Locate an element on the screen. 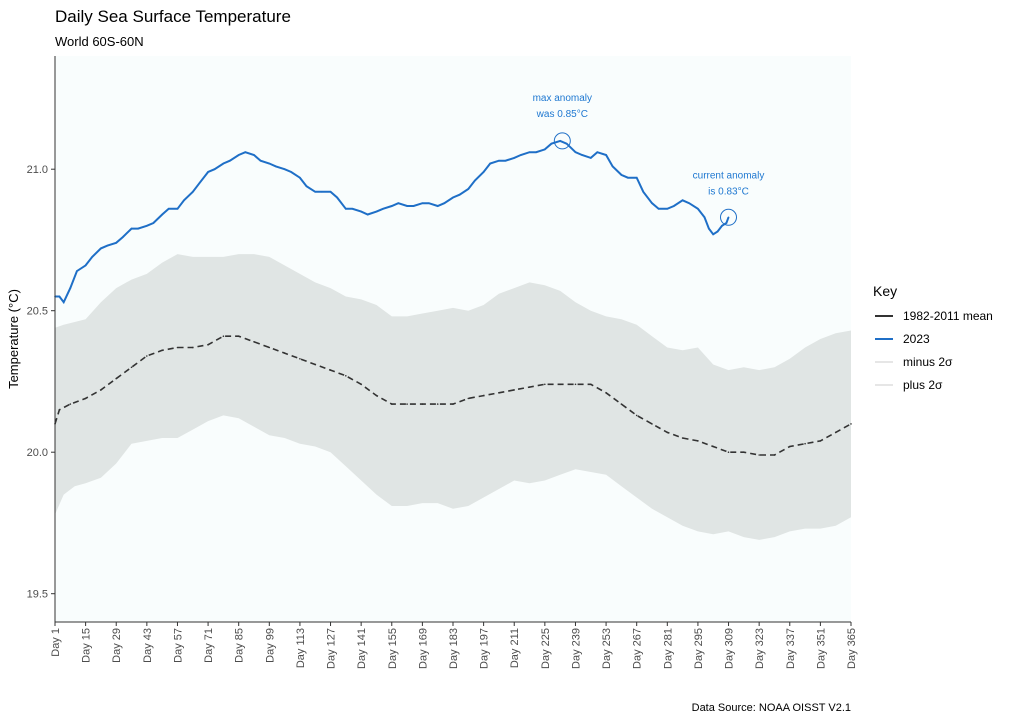  x-tick-label: Day 85 is located at coordinates (240, 645).